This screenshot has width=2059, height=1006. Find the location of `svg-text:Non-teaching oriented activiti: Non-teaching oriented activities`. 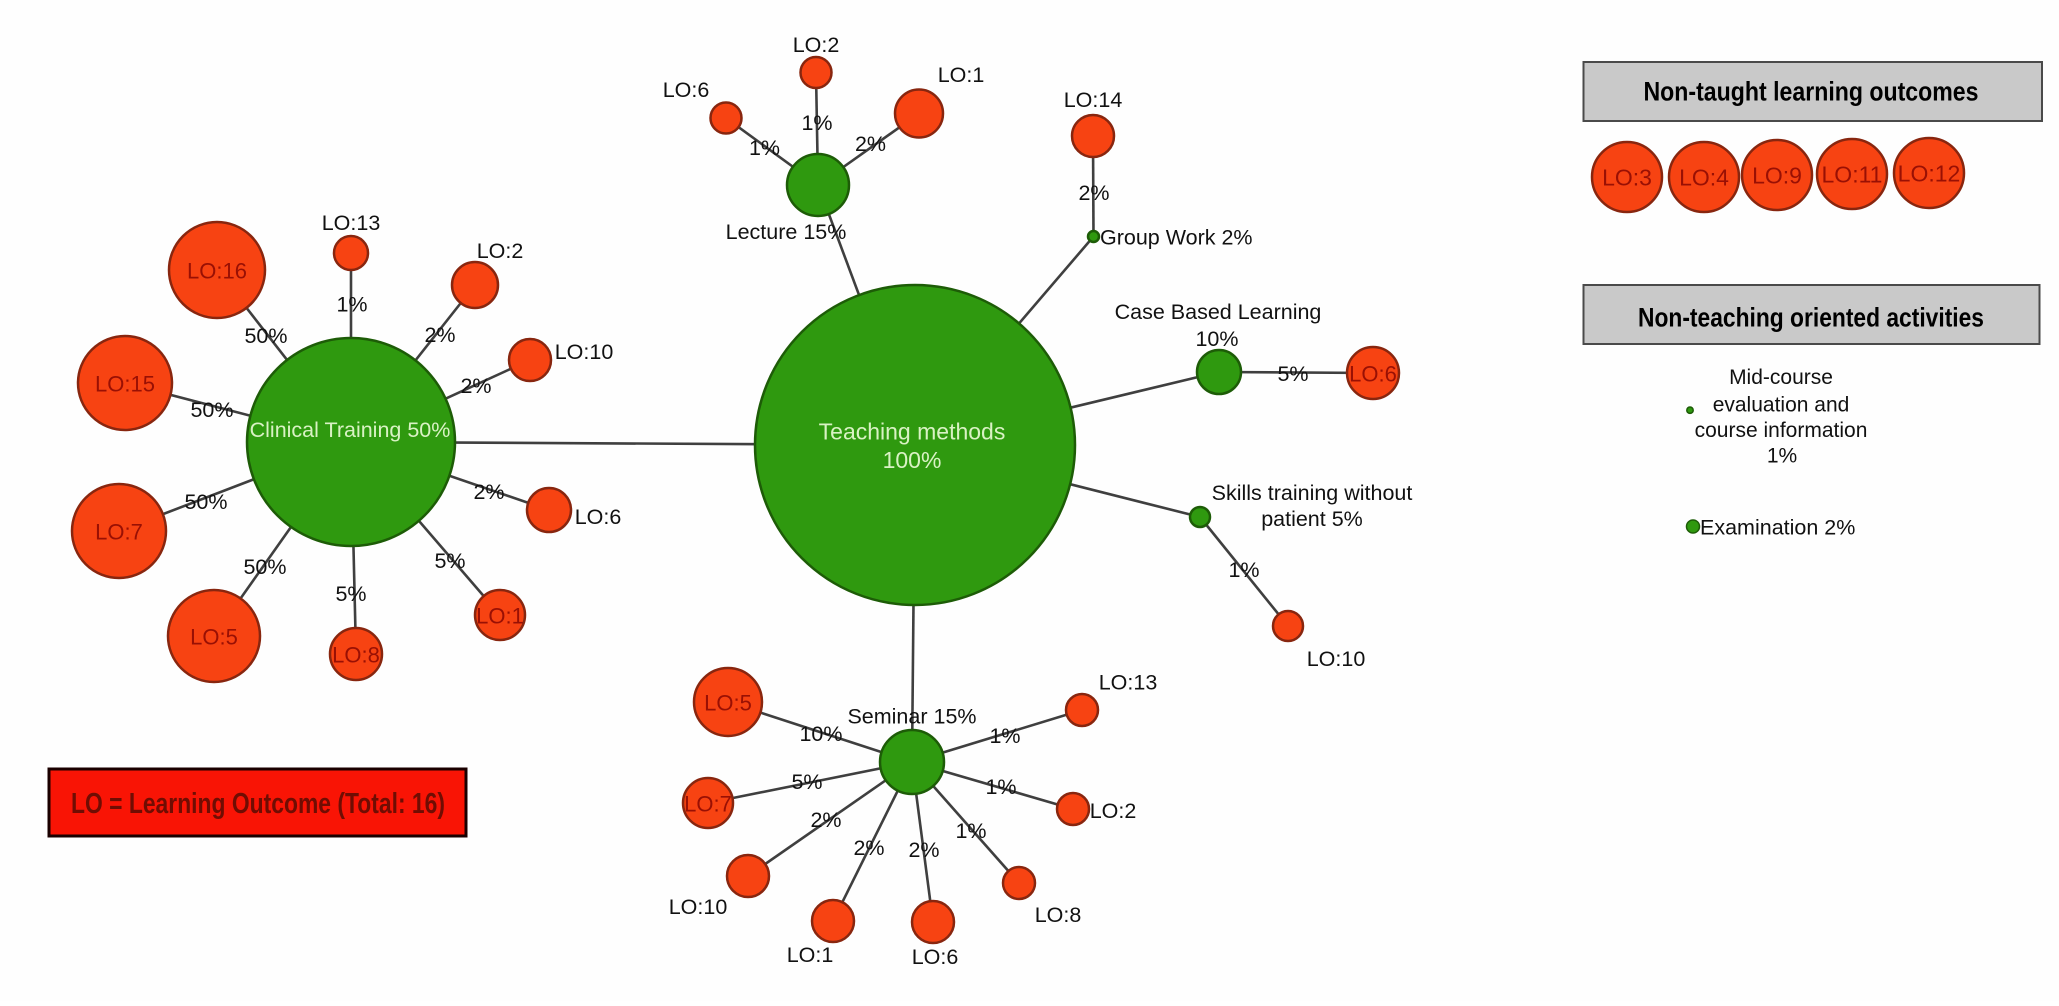

svg-text:Non-teaching oriented activiti: Non-teaching oriented activities is located at coordinates (1811, 318).